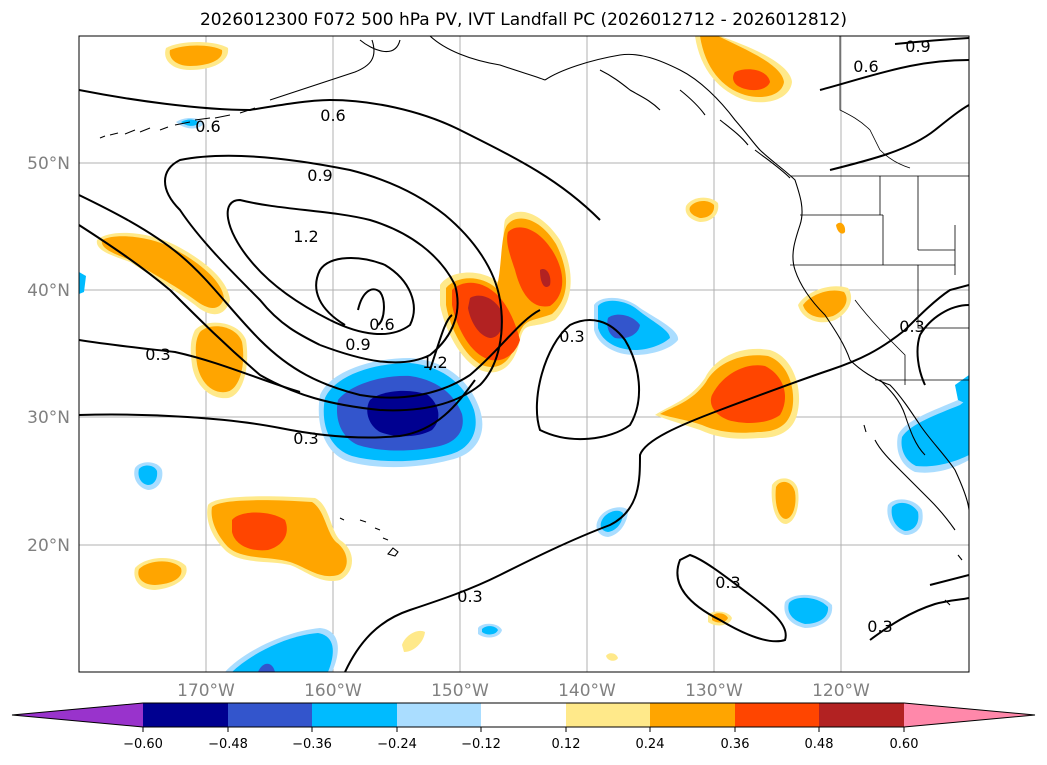 Image resolution: width=1047 pixels, height=765 pixels. I want to click on coastline-alaska-panhandle, so click(695, 124).